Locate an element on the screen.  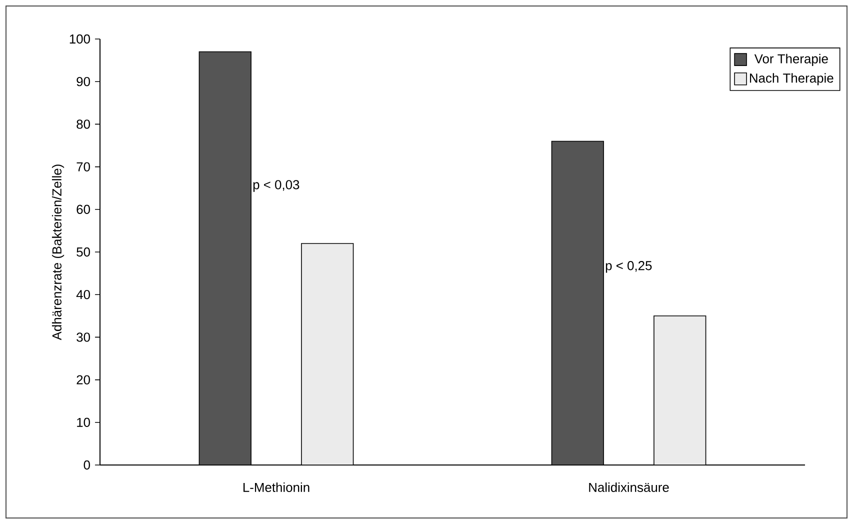
x-tick-label: L-Methionin is located at coordinates (276, 487).